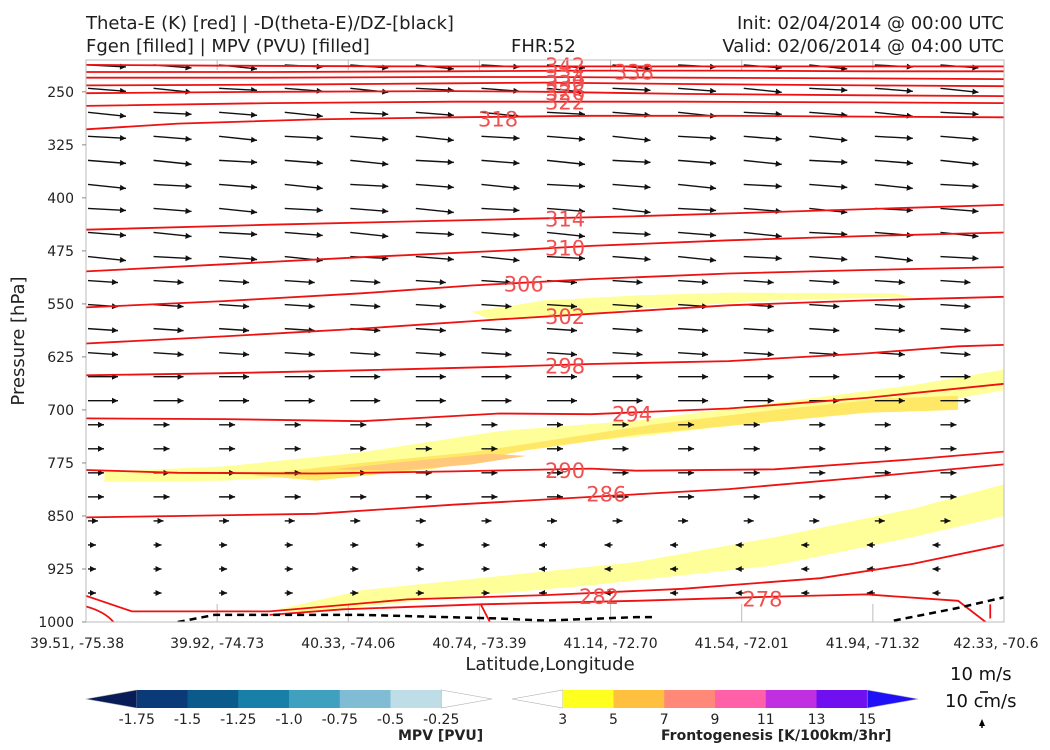  What do you see at coordinates (537, 699) in the screenshot?
I see `fgen-colorbar-end-left` at bounding box center [537, 699].